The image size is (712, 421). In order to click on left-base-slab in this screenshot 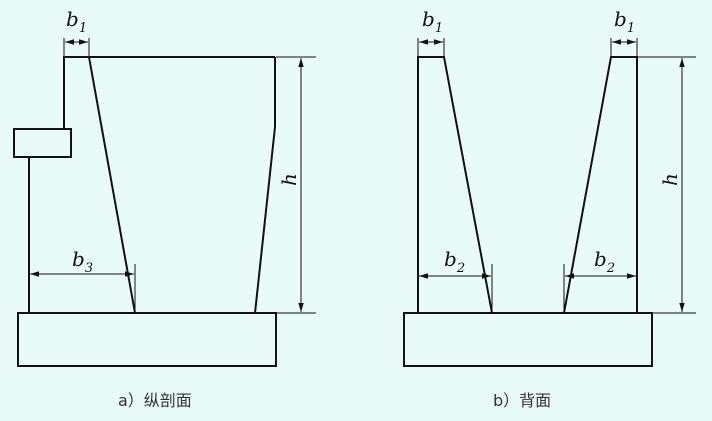, I will do `click(147, 339)`.